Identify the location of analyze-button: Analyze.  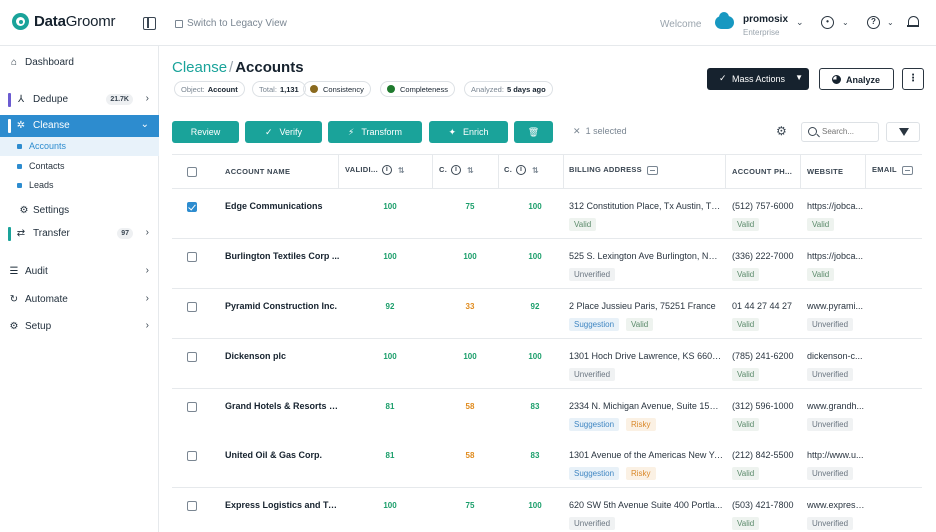
(856, 79).